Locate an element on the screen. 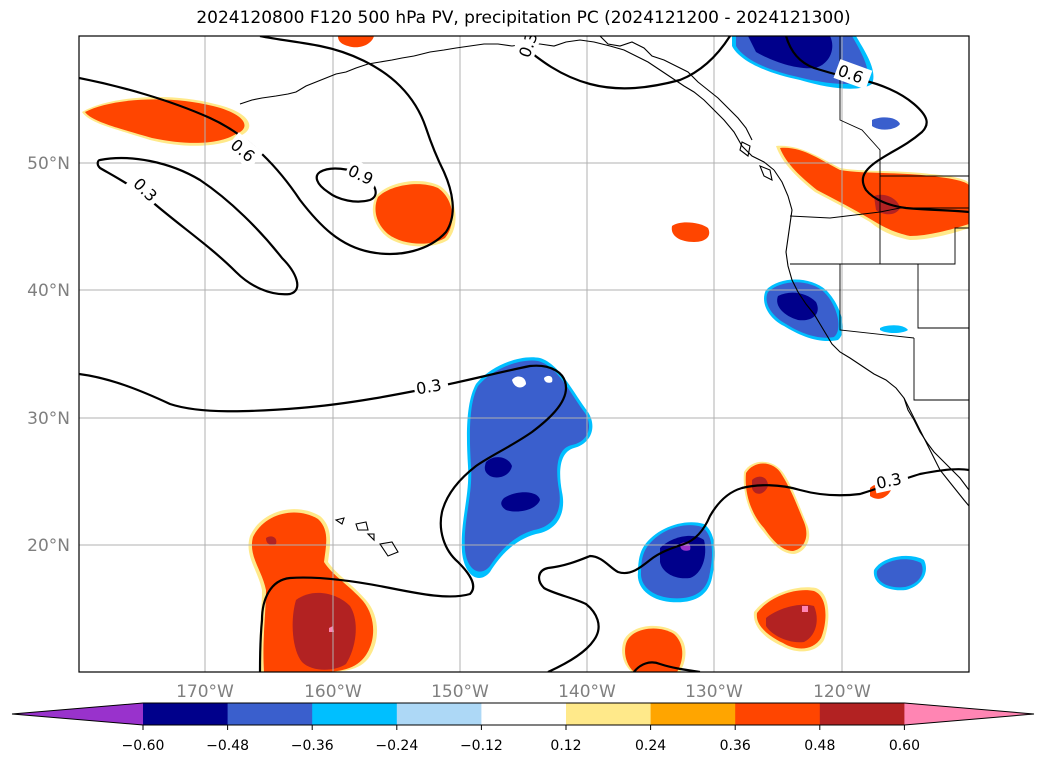  lat-label-30n: 30°N is located at coordinates (48, 419).